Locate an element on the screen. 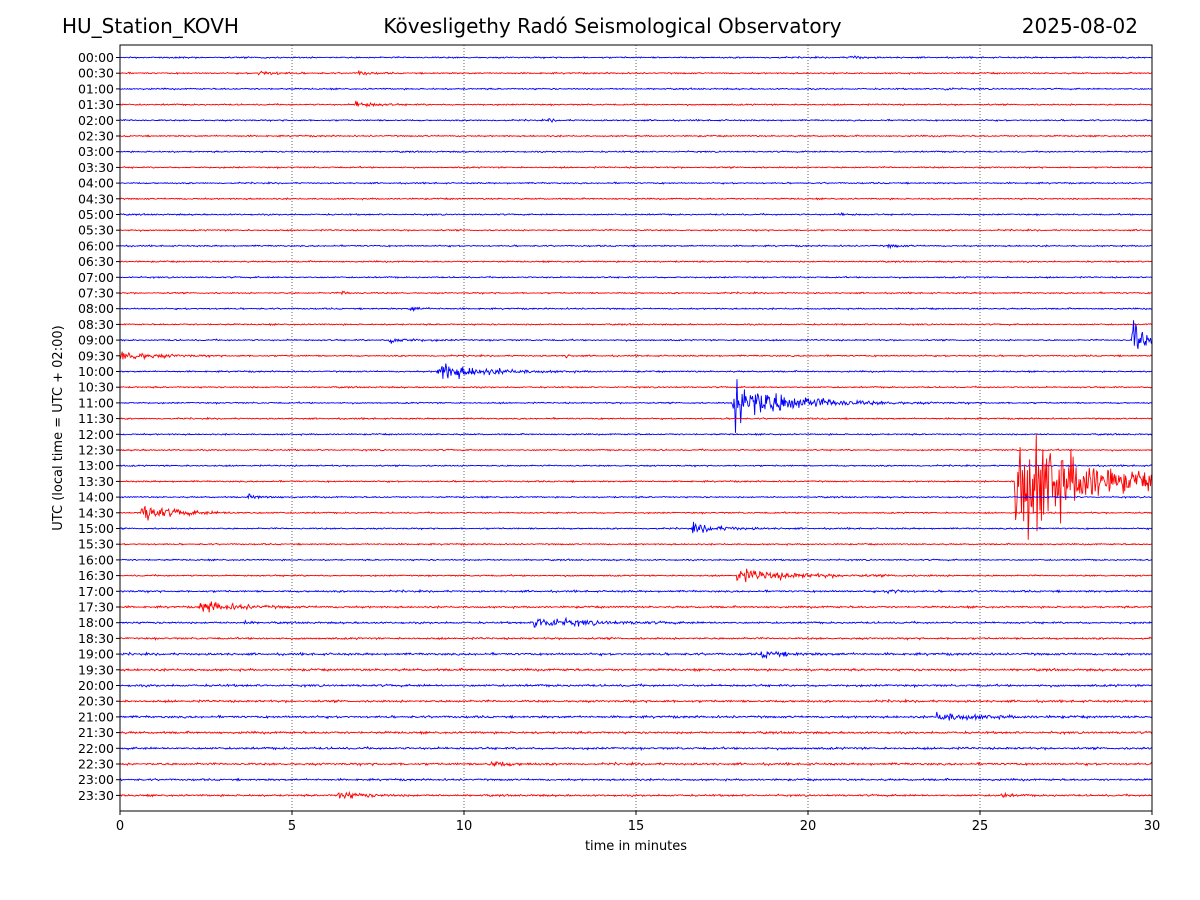 This screenshot has width=1200, height=900. y-tick-label: 11:00 is located at coordinates (96, 402).